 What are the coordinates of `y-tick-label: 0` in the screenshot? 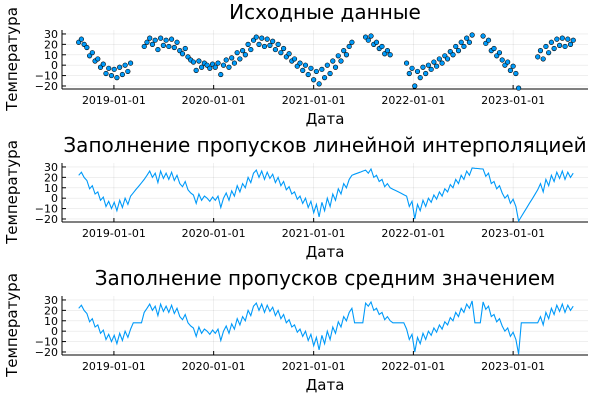 It's located at (54, 331).